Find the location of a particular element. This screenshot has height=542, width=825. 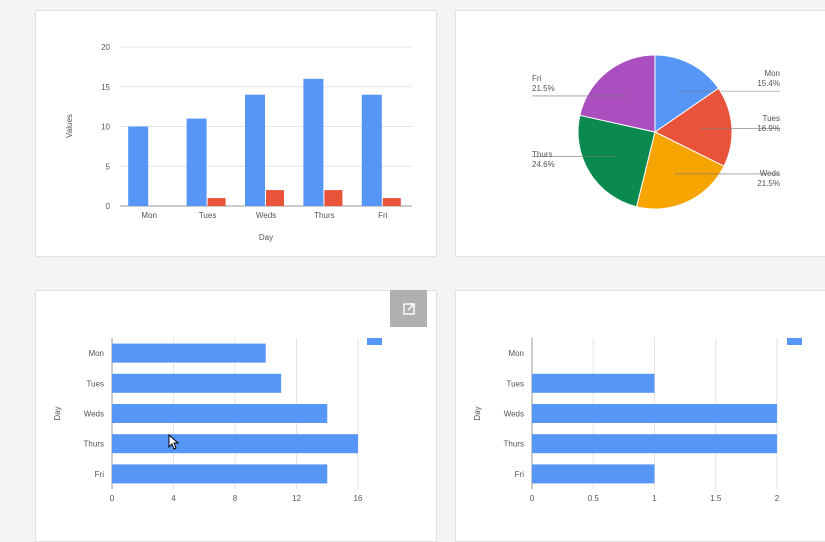

x-tick-label: 1.5 is located at coordinates (716, 498).